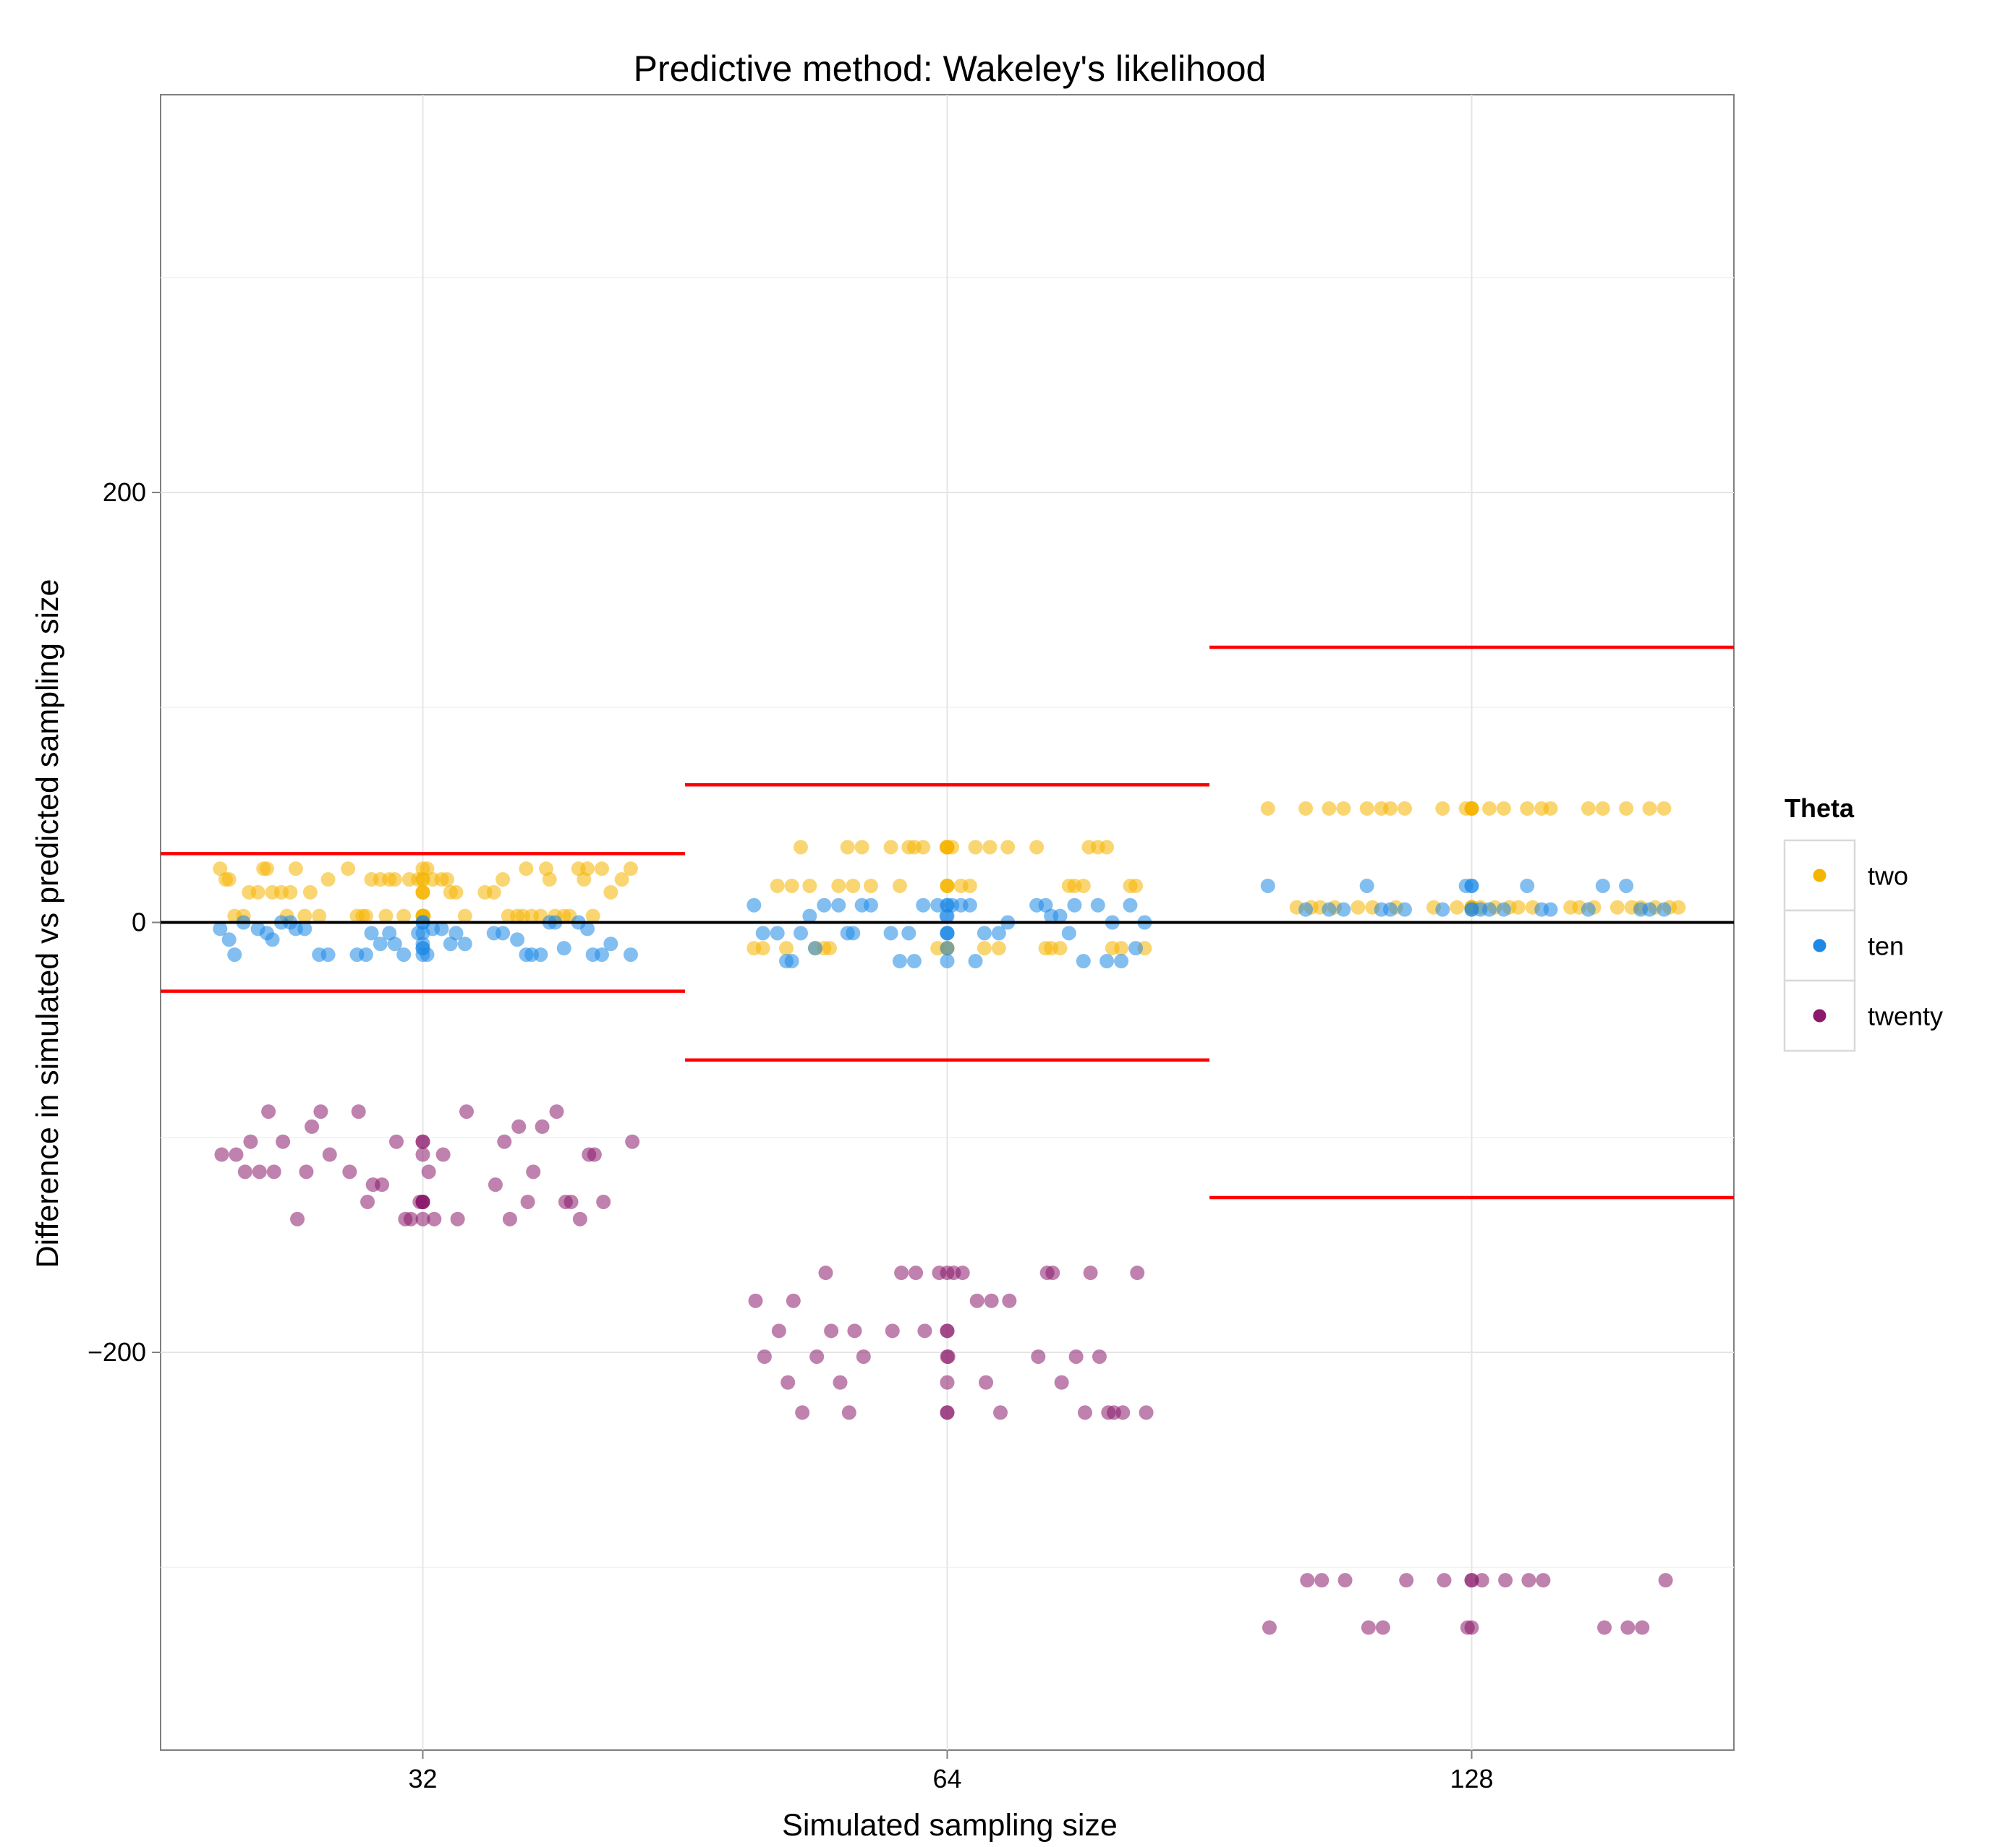 The height and width of the screenshot is (1847, 2016). What do you see at coordinates (1820, 808) in the screenshot?
I see `legend-title: Theta` at bounding box center [1820, 808].